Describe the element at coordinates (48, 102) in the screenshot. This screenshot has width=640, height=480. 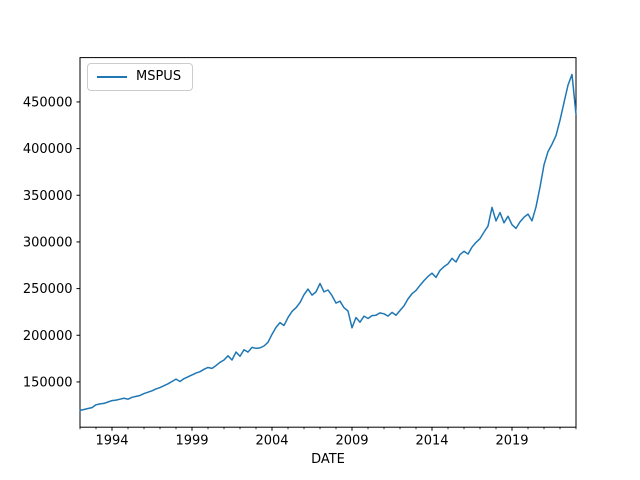
I see `y-tick-label: 450000` at that location.